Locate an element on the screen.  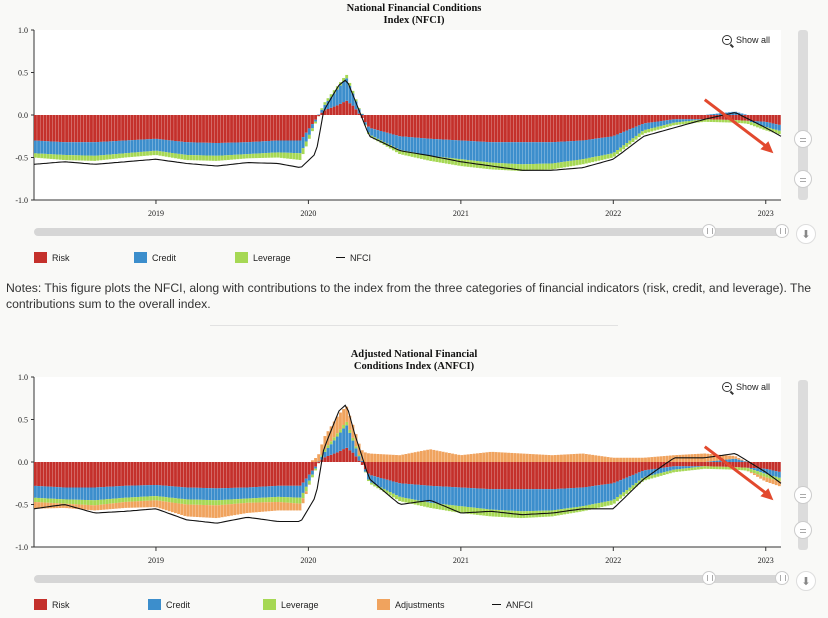
x-tick-label: 2021 is located at coordinates (461, 213).